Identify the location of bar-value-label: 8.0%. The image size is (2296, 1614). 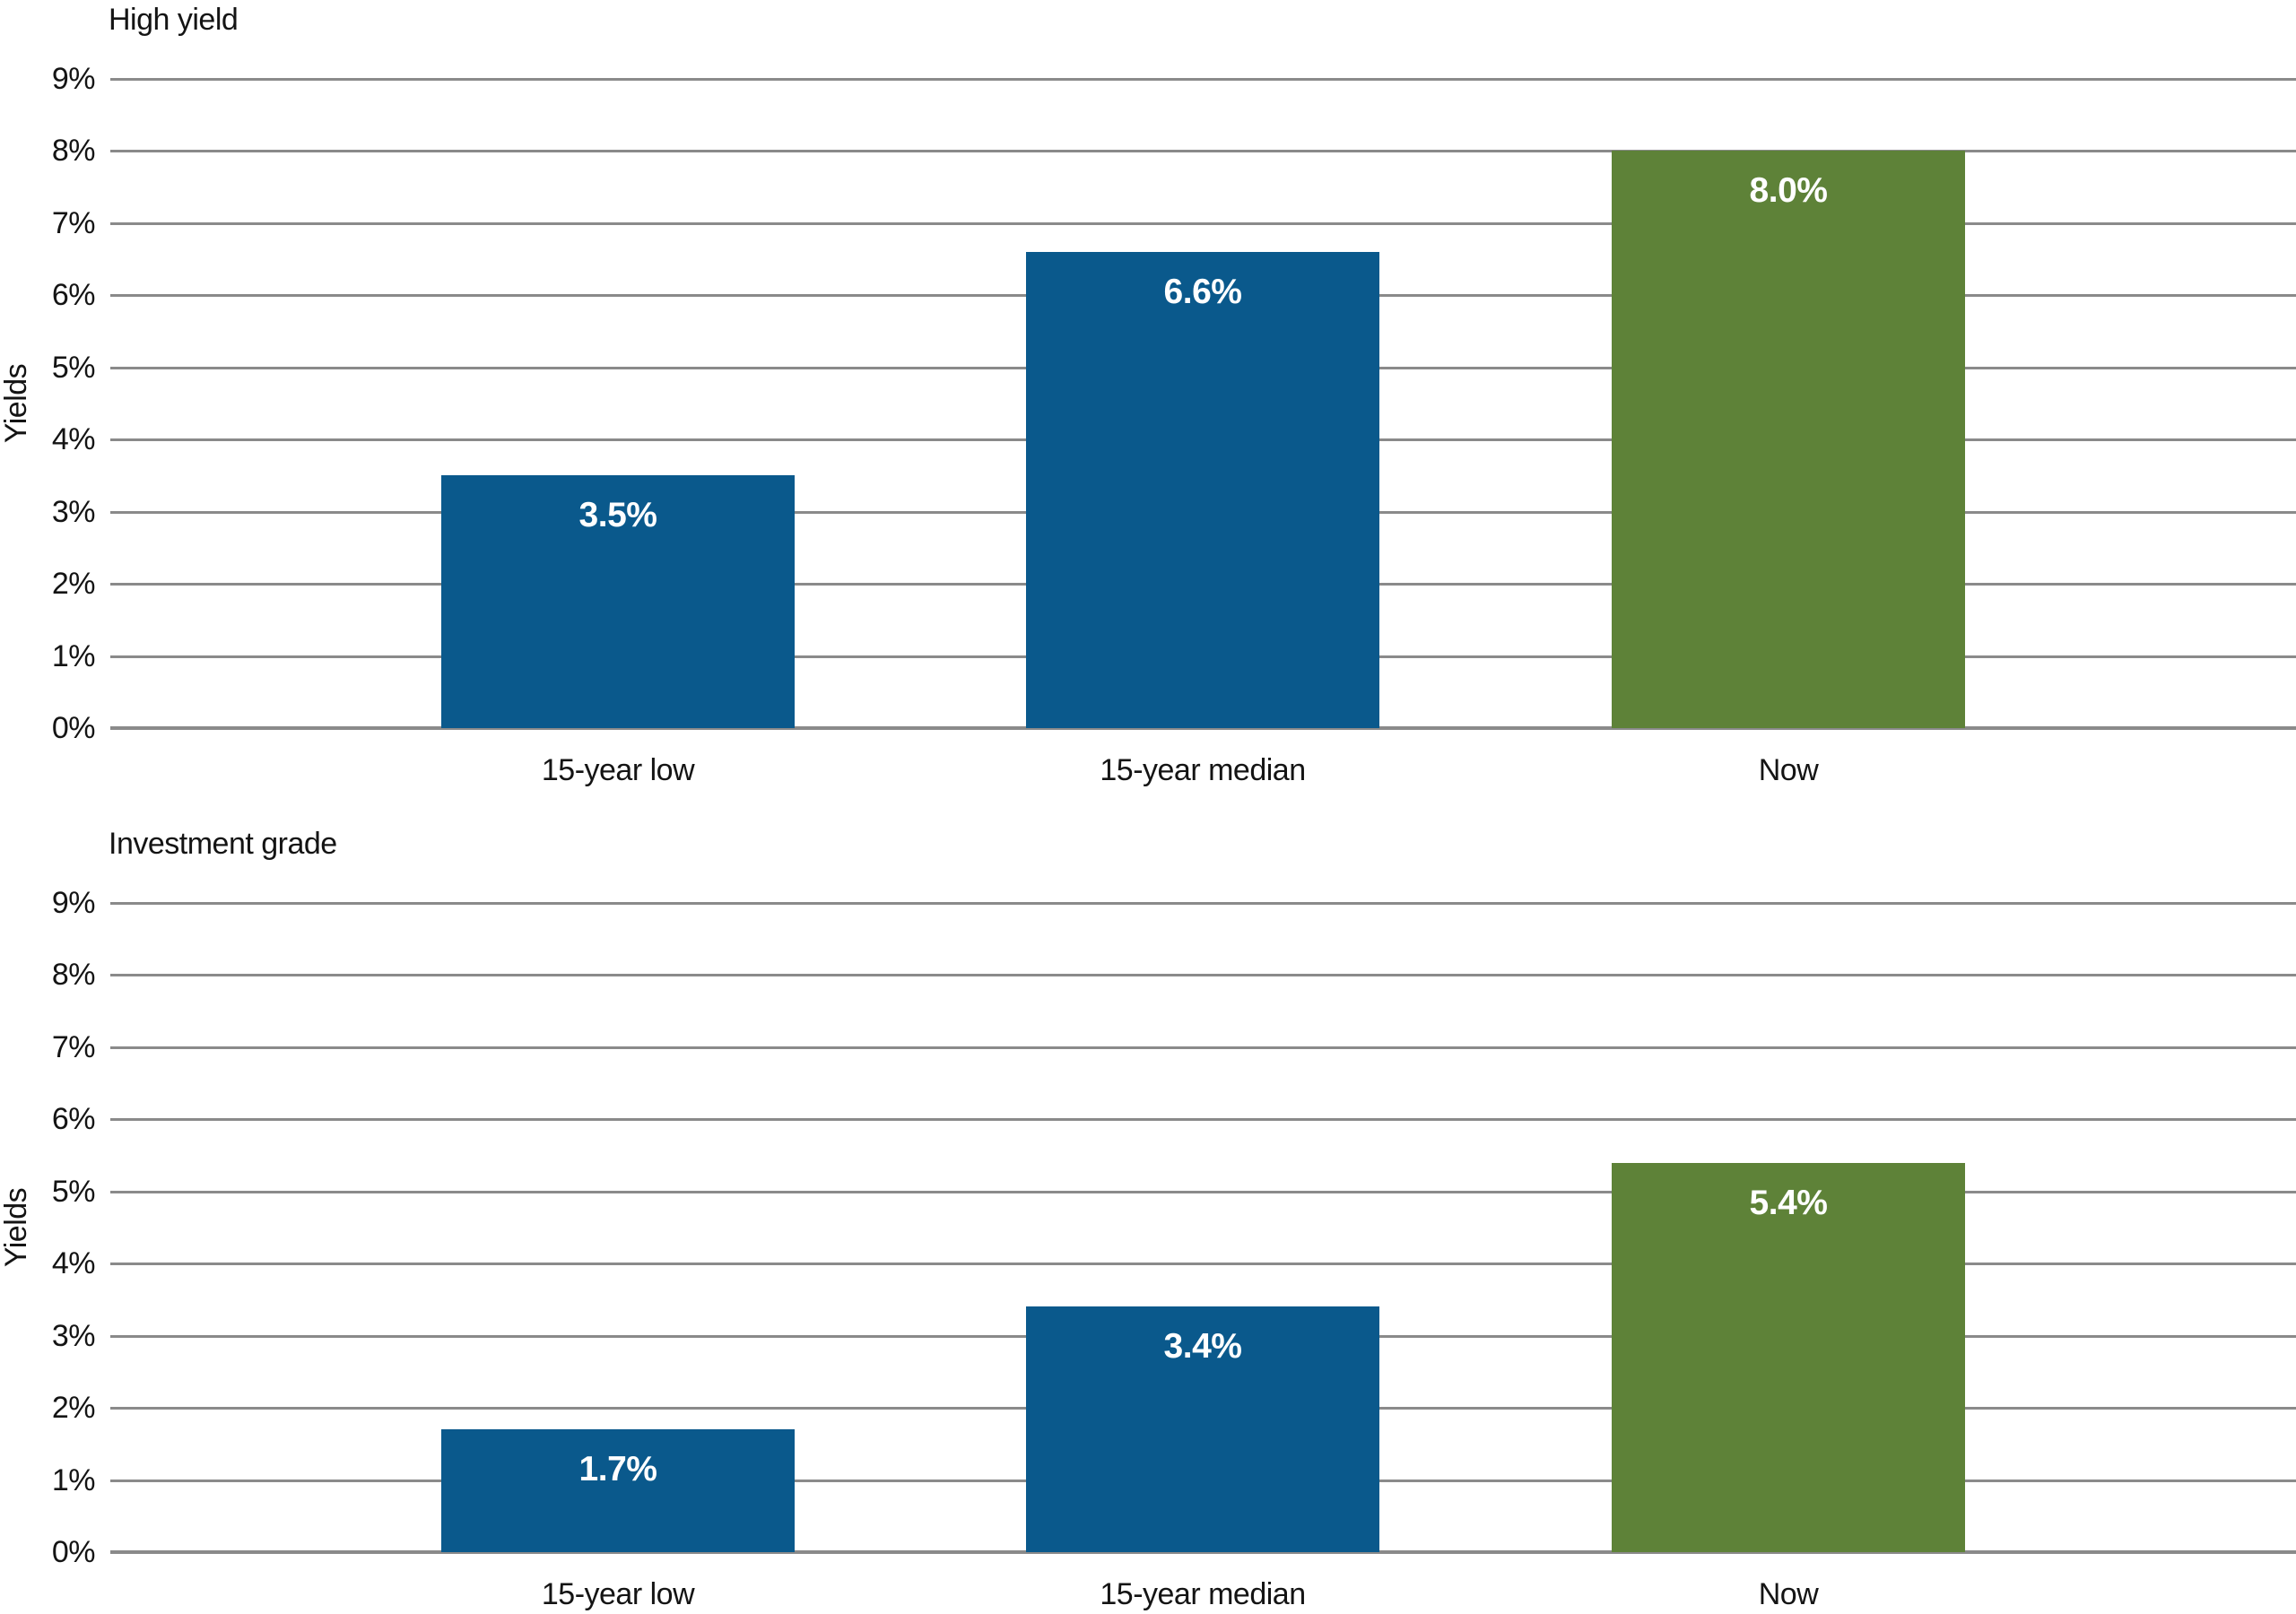
(1788, 190).